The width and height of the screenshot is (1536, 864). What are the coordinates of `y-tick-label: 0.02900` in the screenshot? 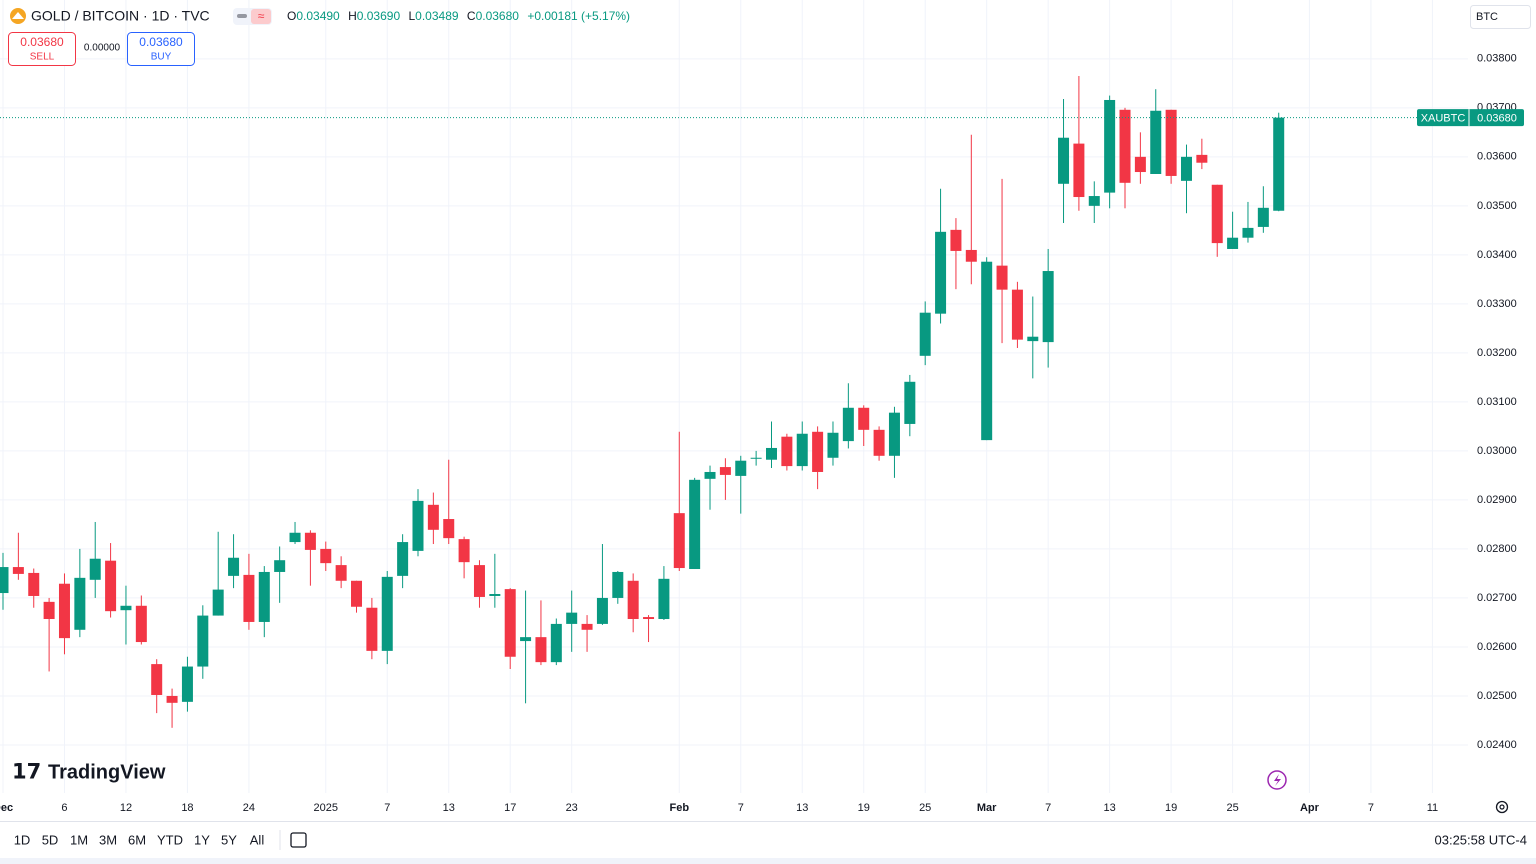 It's located at (1497, 500).